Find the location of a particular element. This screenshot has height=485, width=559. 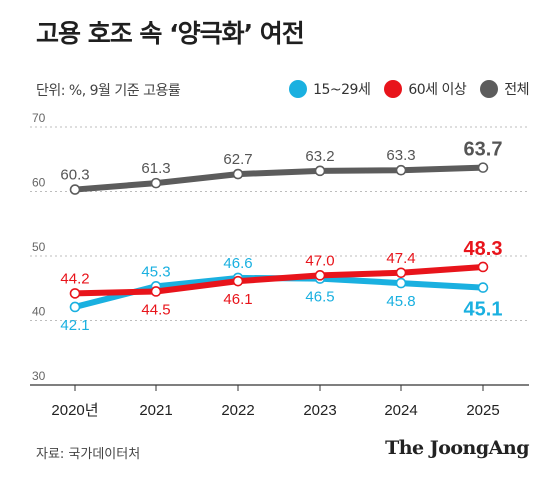

data-label-youth-1: 45.3 is located at coordinates (155, 271).